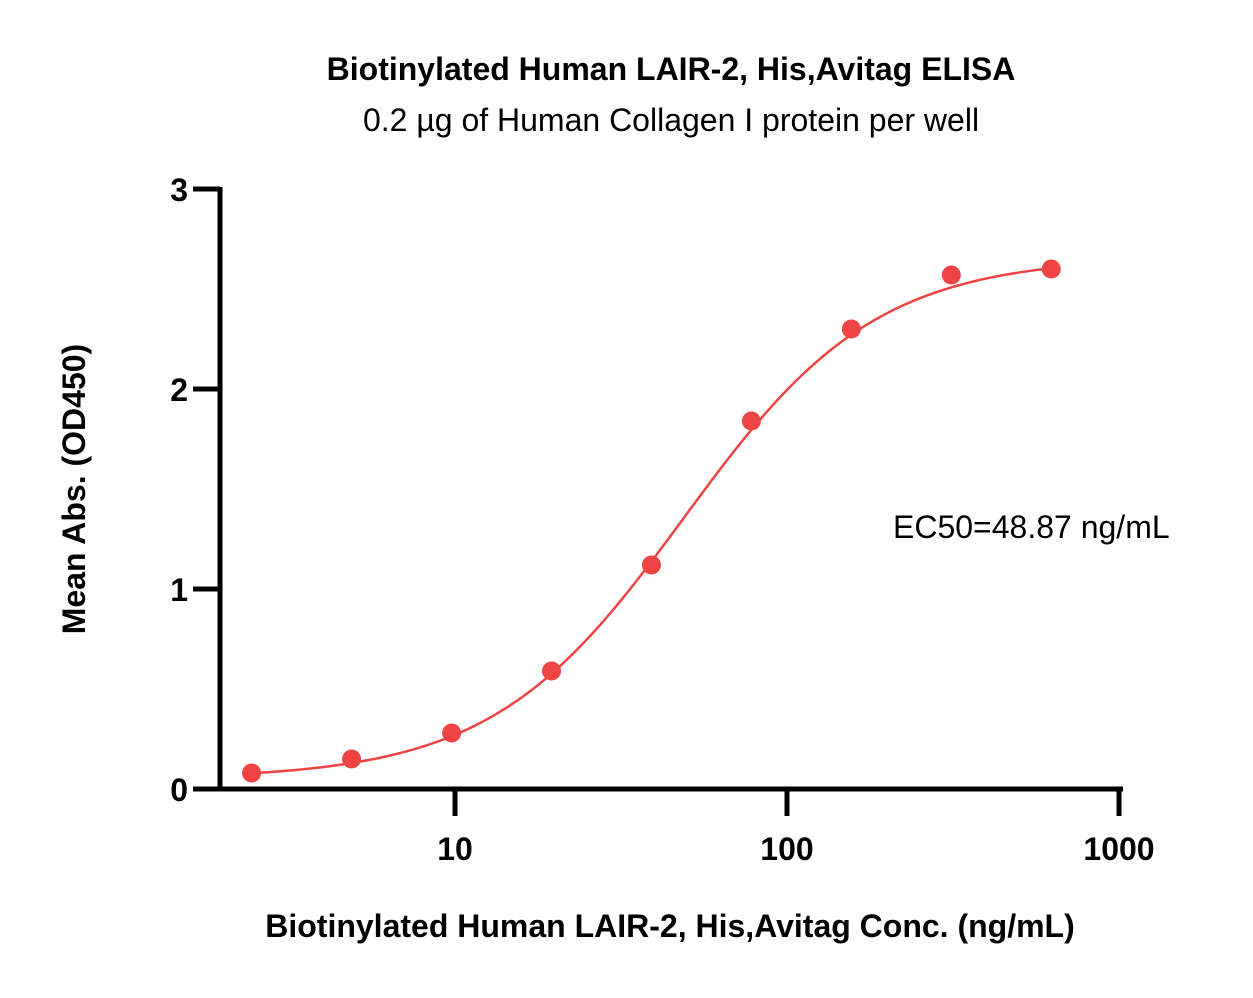  Describe the element at coordinates (179, 190) in the screenshot. I see `y-tick-label: 3` at that location.